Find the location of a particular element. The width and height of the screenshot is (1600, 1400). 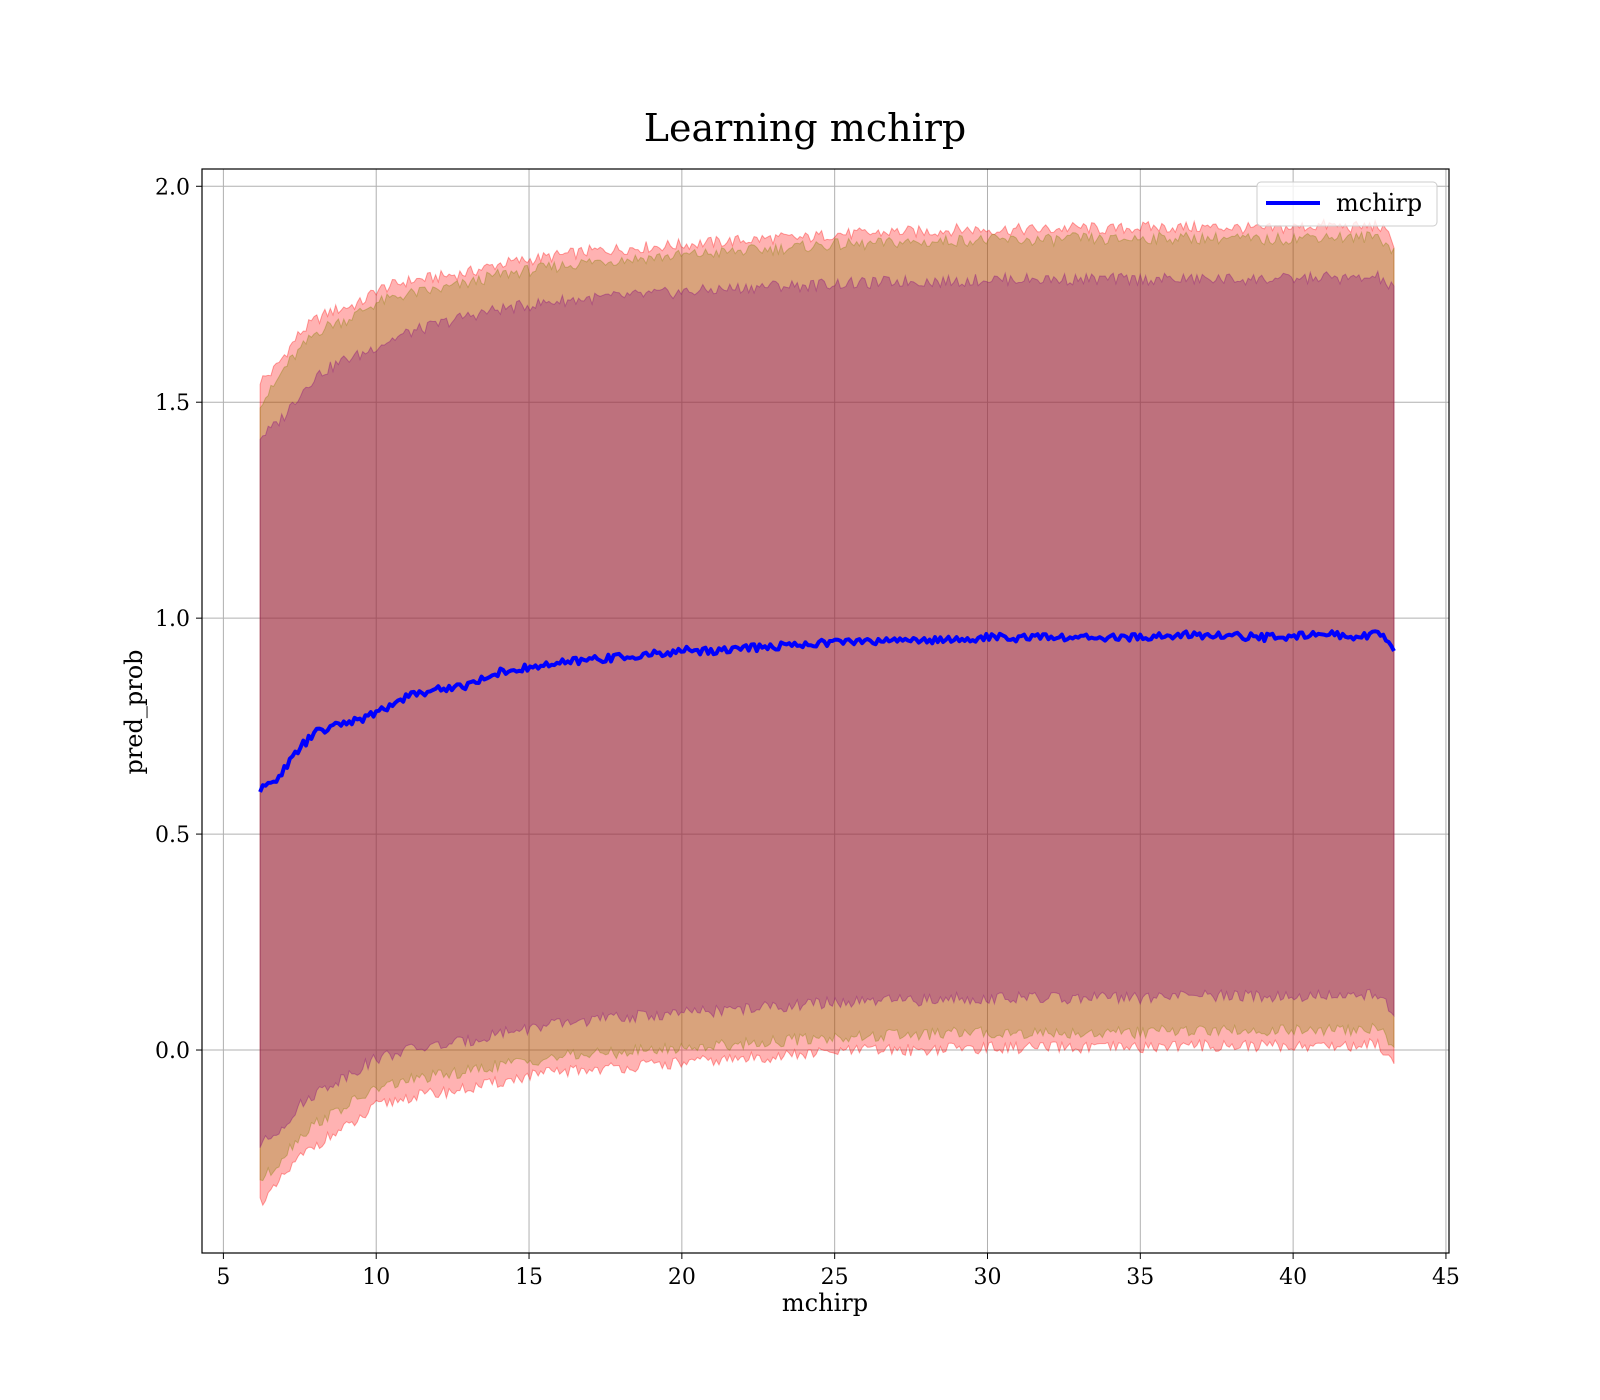

x-tick-label: 35 is located at coordinates (1140, 1277).